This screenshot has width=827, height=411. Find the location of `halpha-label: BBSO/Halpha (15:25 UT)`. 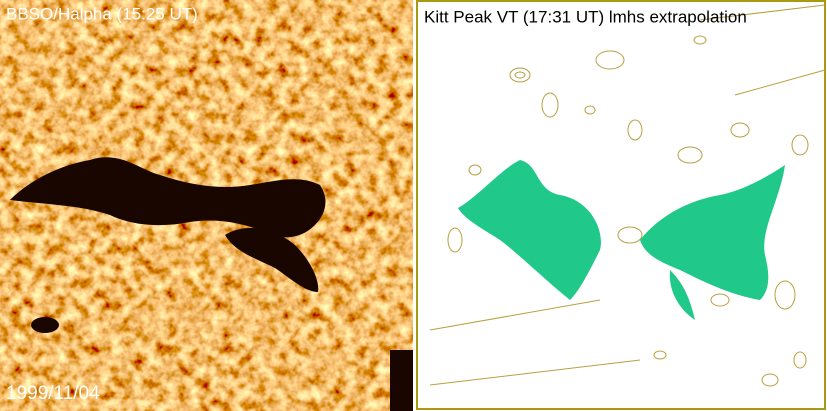

halpha-label: BBSO/Halpha (15:25 UT) is located at coordinates (102, 13).